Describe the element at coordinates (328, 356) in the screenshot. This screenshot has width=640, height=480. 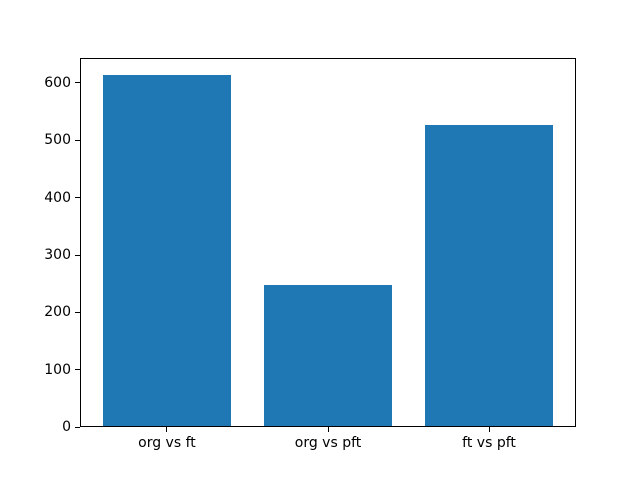
I see `bar-org-vs-pft` at that location.